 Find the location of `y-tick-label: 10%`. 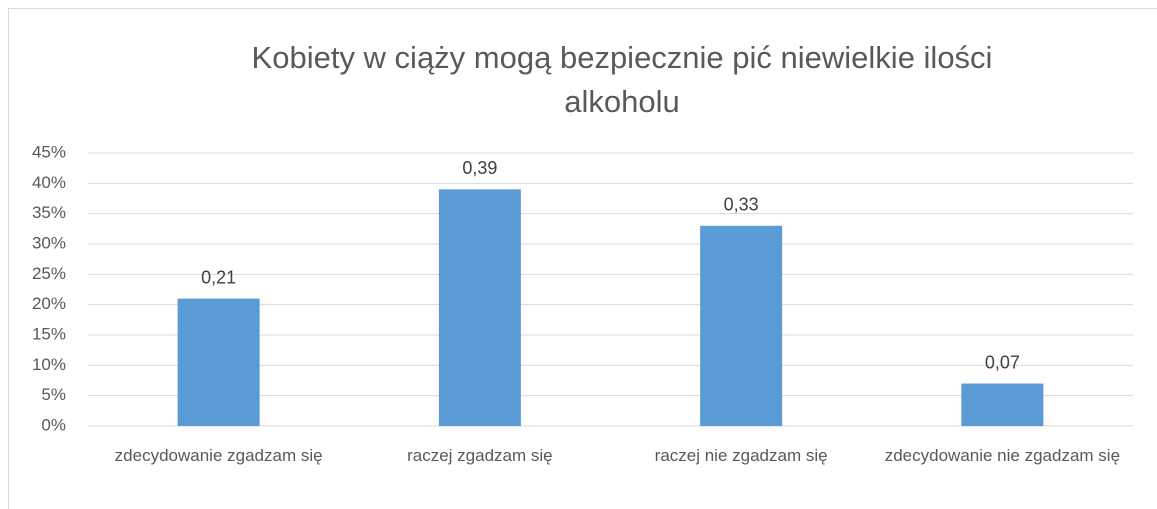

y-tick-label: 10% is located at coordinates (49, 364).